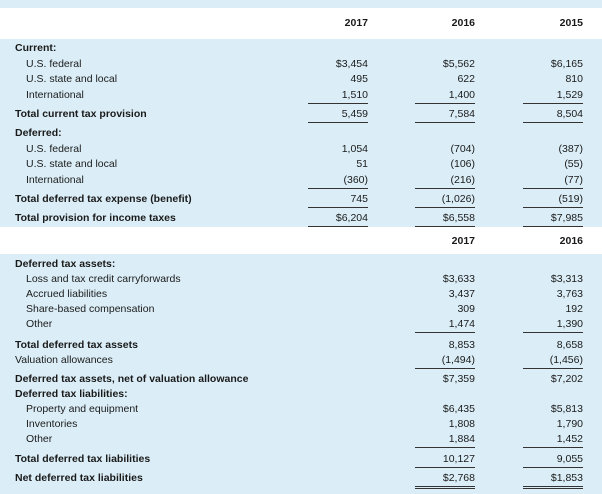  What do you see at coordinates (445, 180) in the screenshot?
I see `cell-2016: (216)` at bounding box center [445, 180].